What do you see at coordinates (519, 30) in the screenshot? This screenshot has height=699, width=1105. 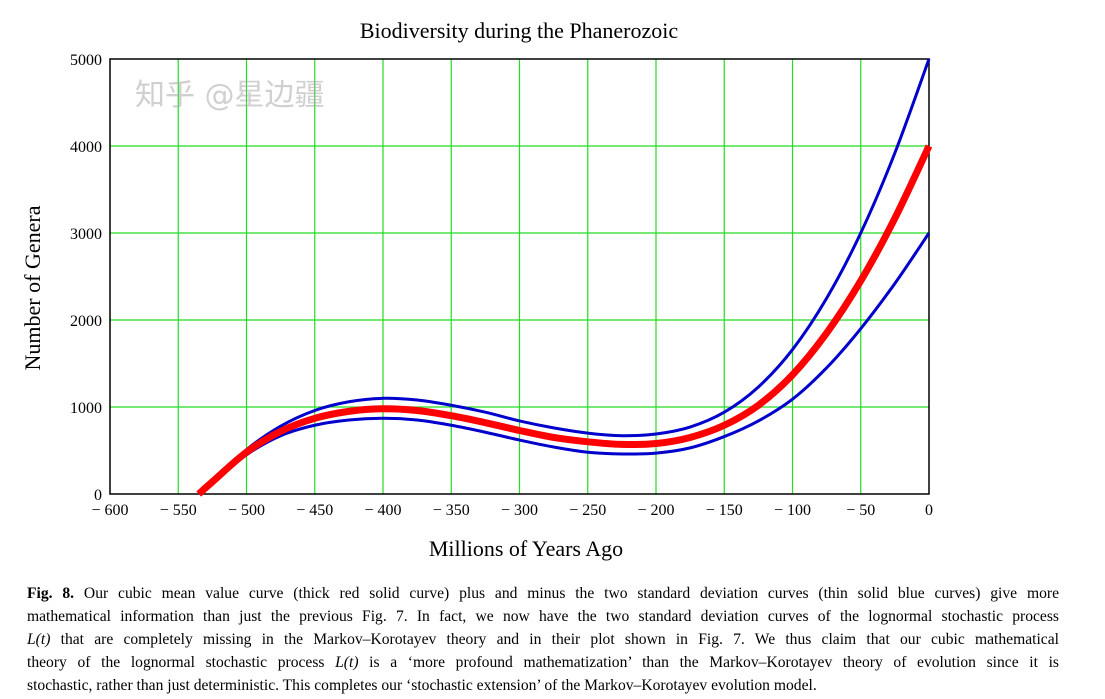 I see `chart-title: Biodiversity during the Phanerozoic` at bounding box center [519, 30].